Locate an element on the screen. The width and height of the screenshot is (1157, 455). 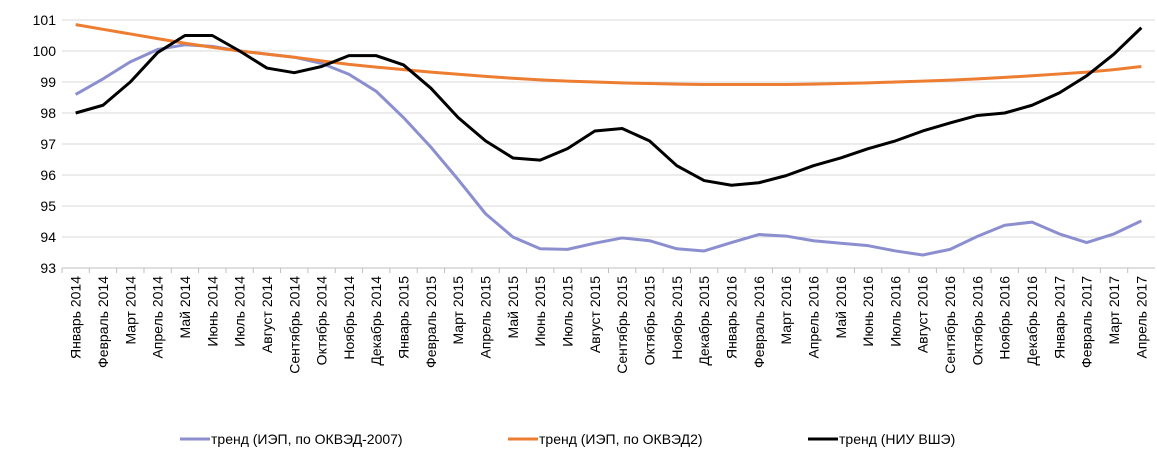
legend-label: тренд (ИЭП, по ОКВЭД2) is located at coordinates (621, 439).